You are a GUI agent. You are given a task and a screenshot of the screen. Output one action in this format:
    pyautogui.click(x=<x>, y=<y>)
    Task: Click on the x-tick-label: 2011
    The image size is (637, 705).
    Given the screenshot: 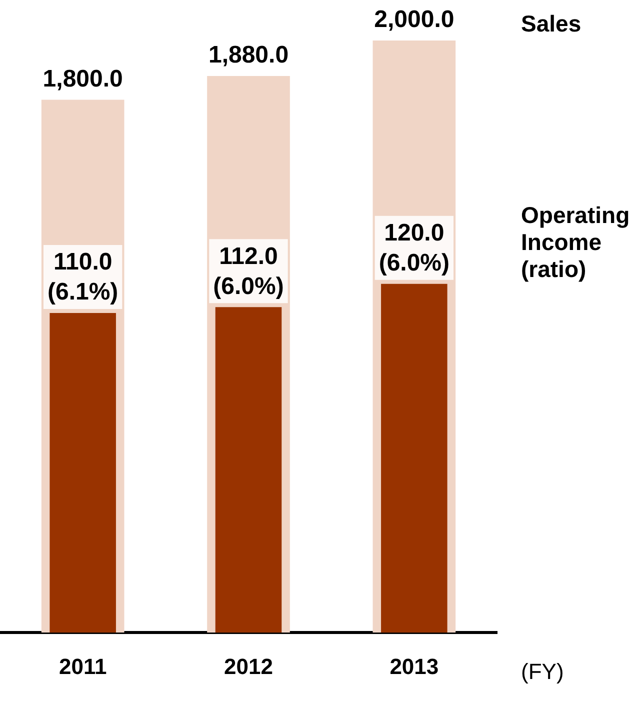 What is the action you would take?
    pyautogui.click(x=82, y=666)
    